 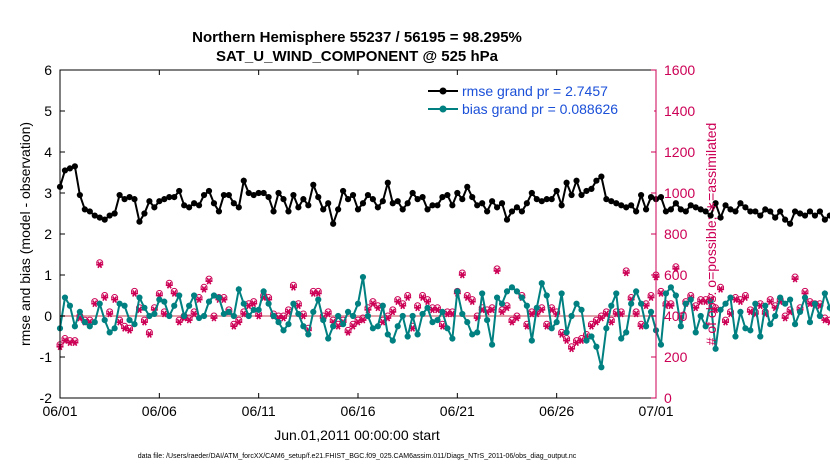 What do you see at coordinates (668, 398) in the screenshot?
I see `y-right-tick-label: 0` at bounding box center [668, 398].